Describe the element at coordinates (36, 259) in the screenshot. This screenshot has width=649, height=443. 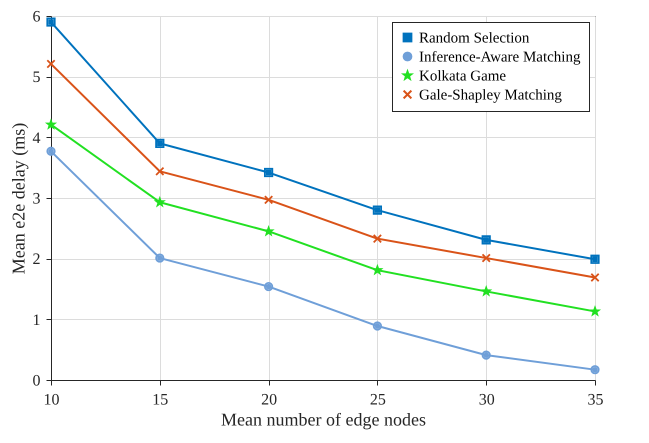
I see `y-tick-label: 2` at that location.